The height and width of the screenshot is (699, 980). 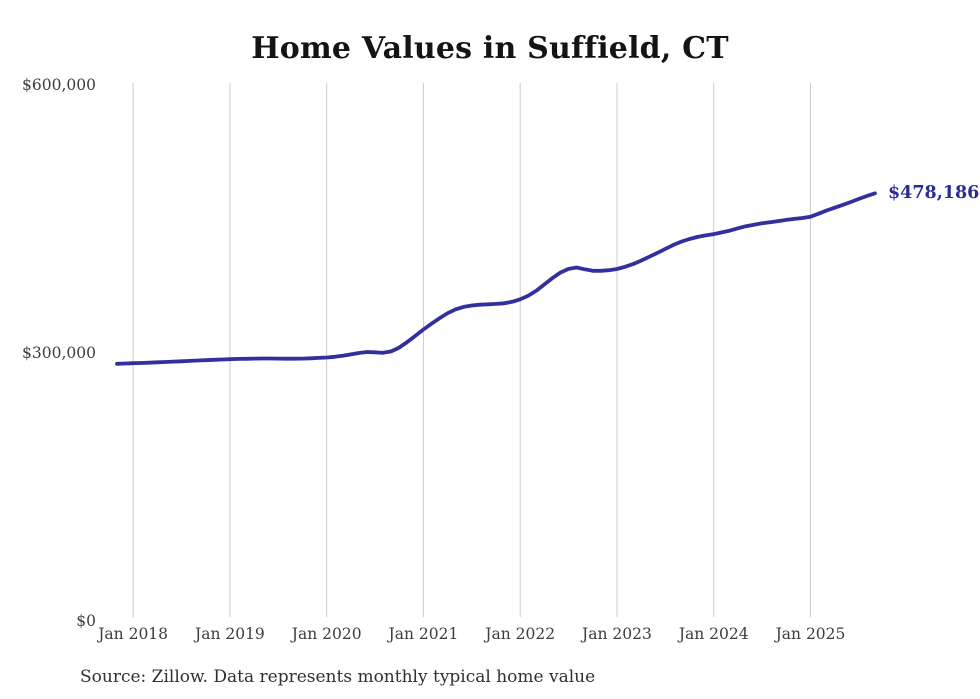 I want to click on y-tick-label: $0, so click(x=86, y=620).